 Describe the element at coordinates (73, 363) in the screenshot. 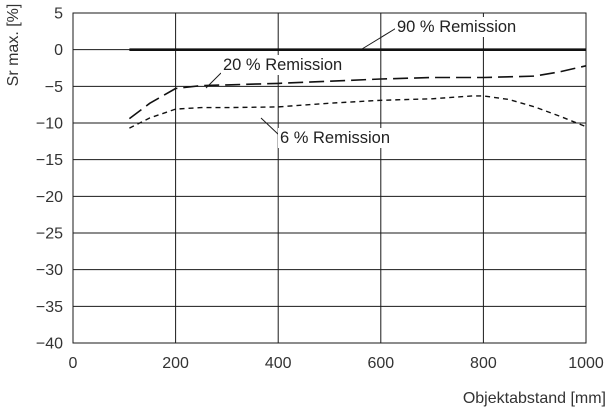

I see `x-tick-label: 0` at that location.